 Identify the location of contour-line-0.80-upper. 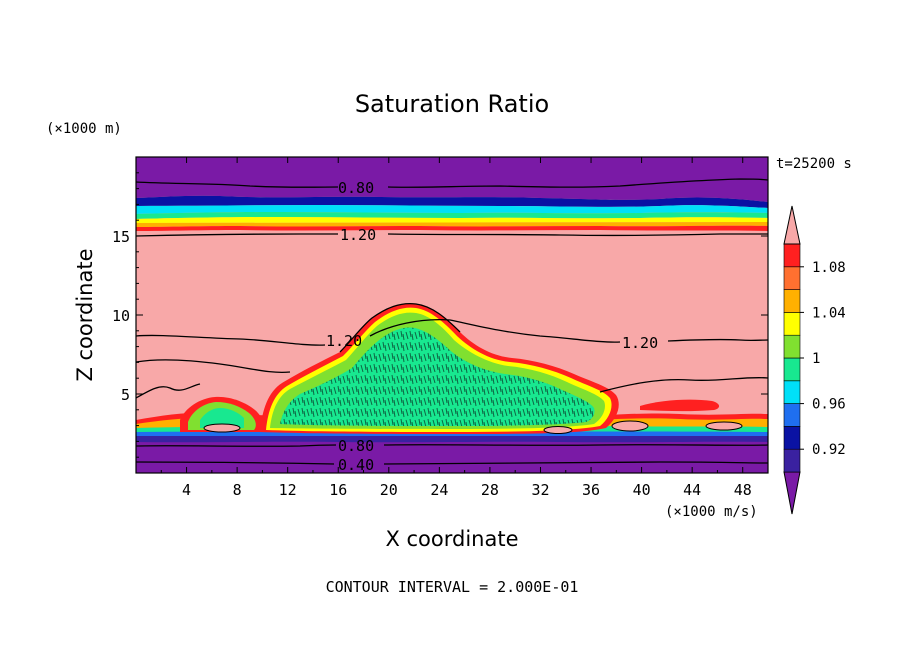
(452, 183).